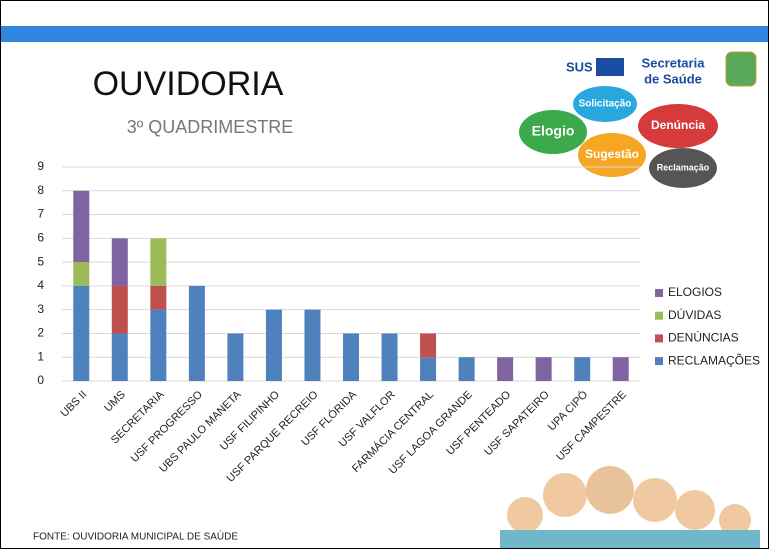 The height and width of the screenshot is (549, 769). Describe the element at coordinates (40, 309) in the screenshot. I see `y-tick-label: 3` at that location.